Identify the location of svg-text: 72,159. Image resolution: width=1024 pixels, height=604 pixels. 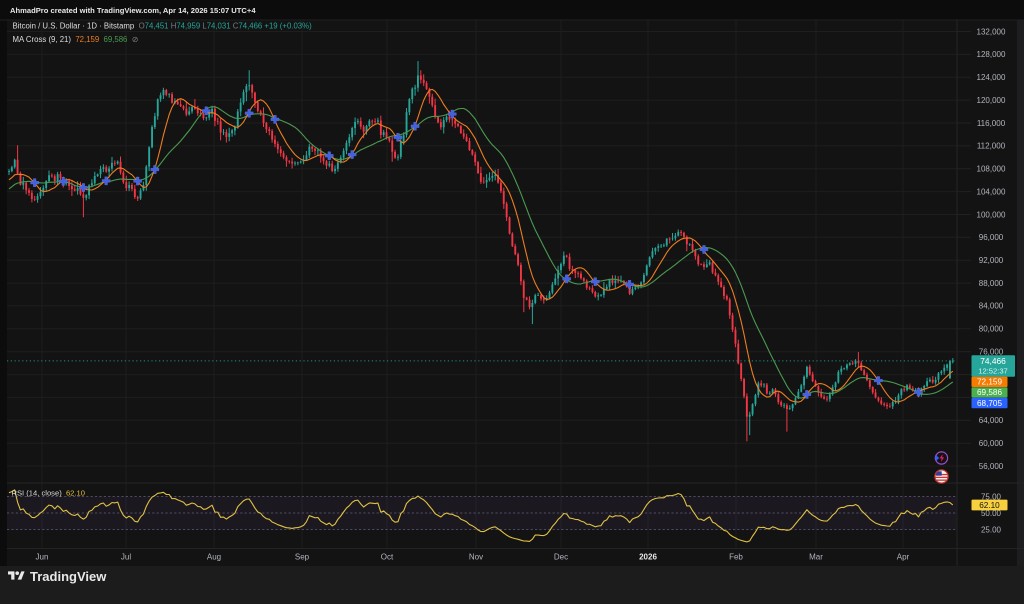
(989, 382).